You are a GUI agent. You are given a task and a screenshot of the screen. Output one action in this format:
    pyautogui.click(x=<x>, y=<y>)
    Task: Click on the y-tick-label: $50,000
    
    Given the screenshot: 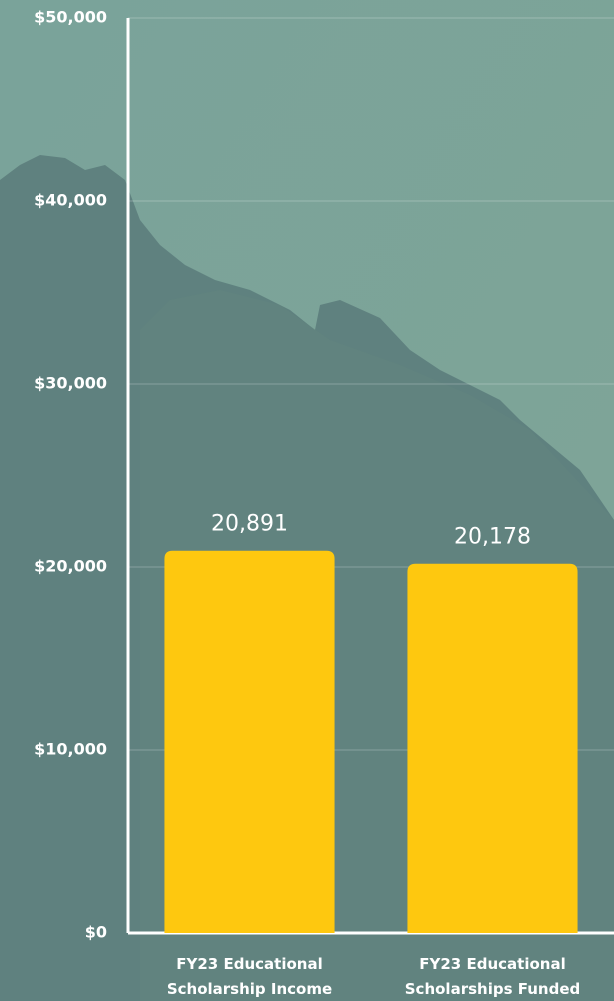 What is the action you would take?
    pyautogui.click(x=70, y=17)
    